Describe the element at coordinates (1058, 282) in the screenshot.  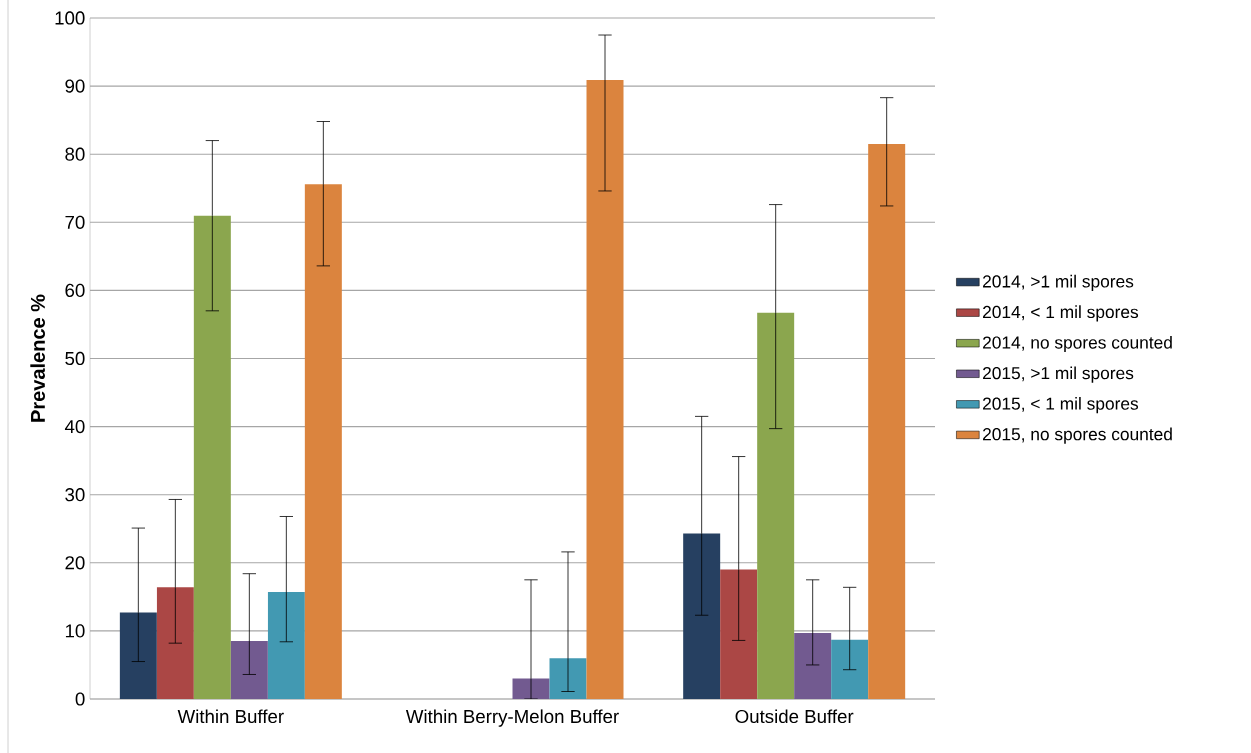
I see `legend-label: 2014, >1 mil spores` at that location.